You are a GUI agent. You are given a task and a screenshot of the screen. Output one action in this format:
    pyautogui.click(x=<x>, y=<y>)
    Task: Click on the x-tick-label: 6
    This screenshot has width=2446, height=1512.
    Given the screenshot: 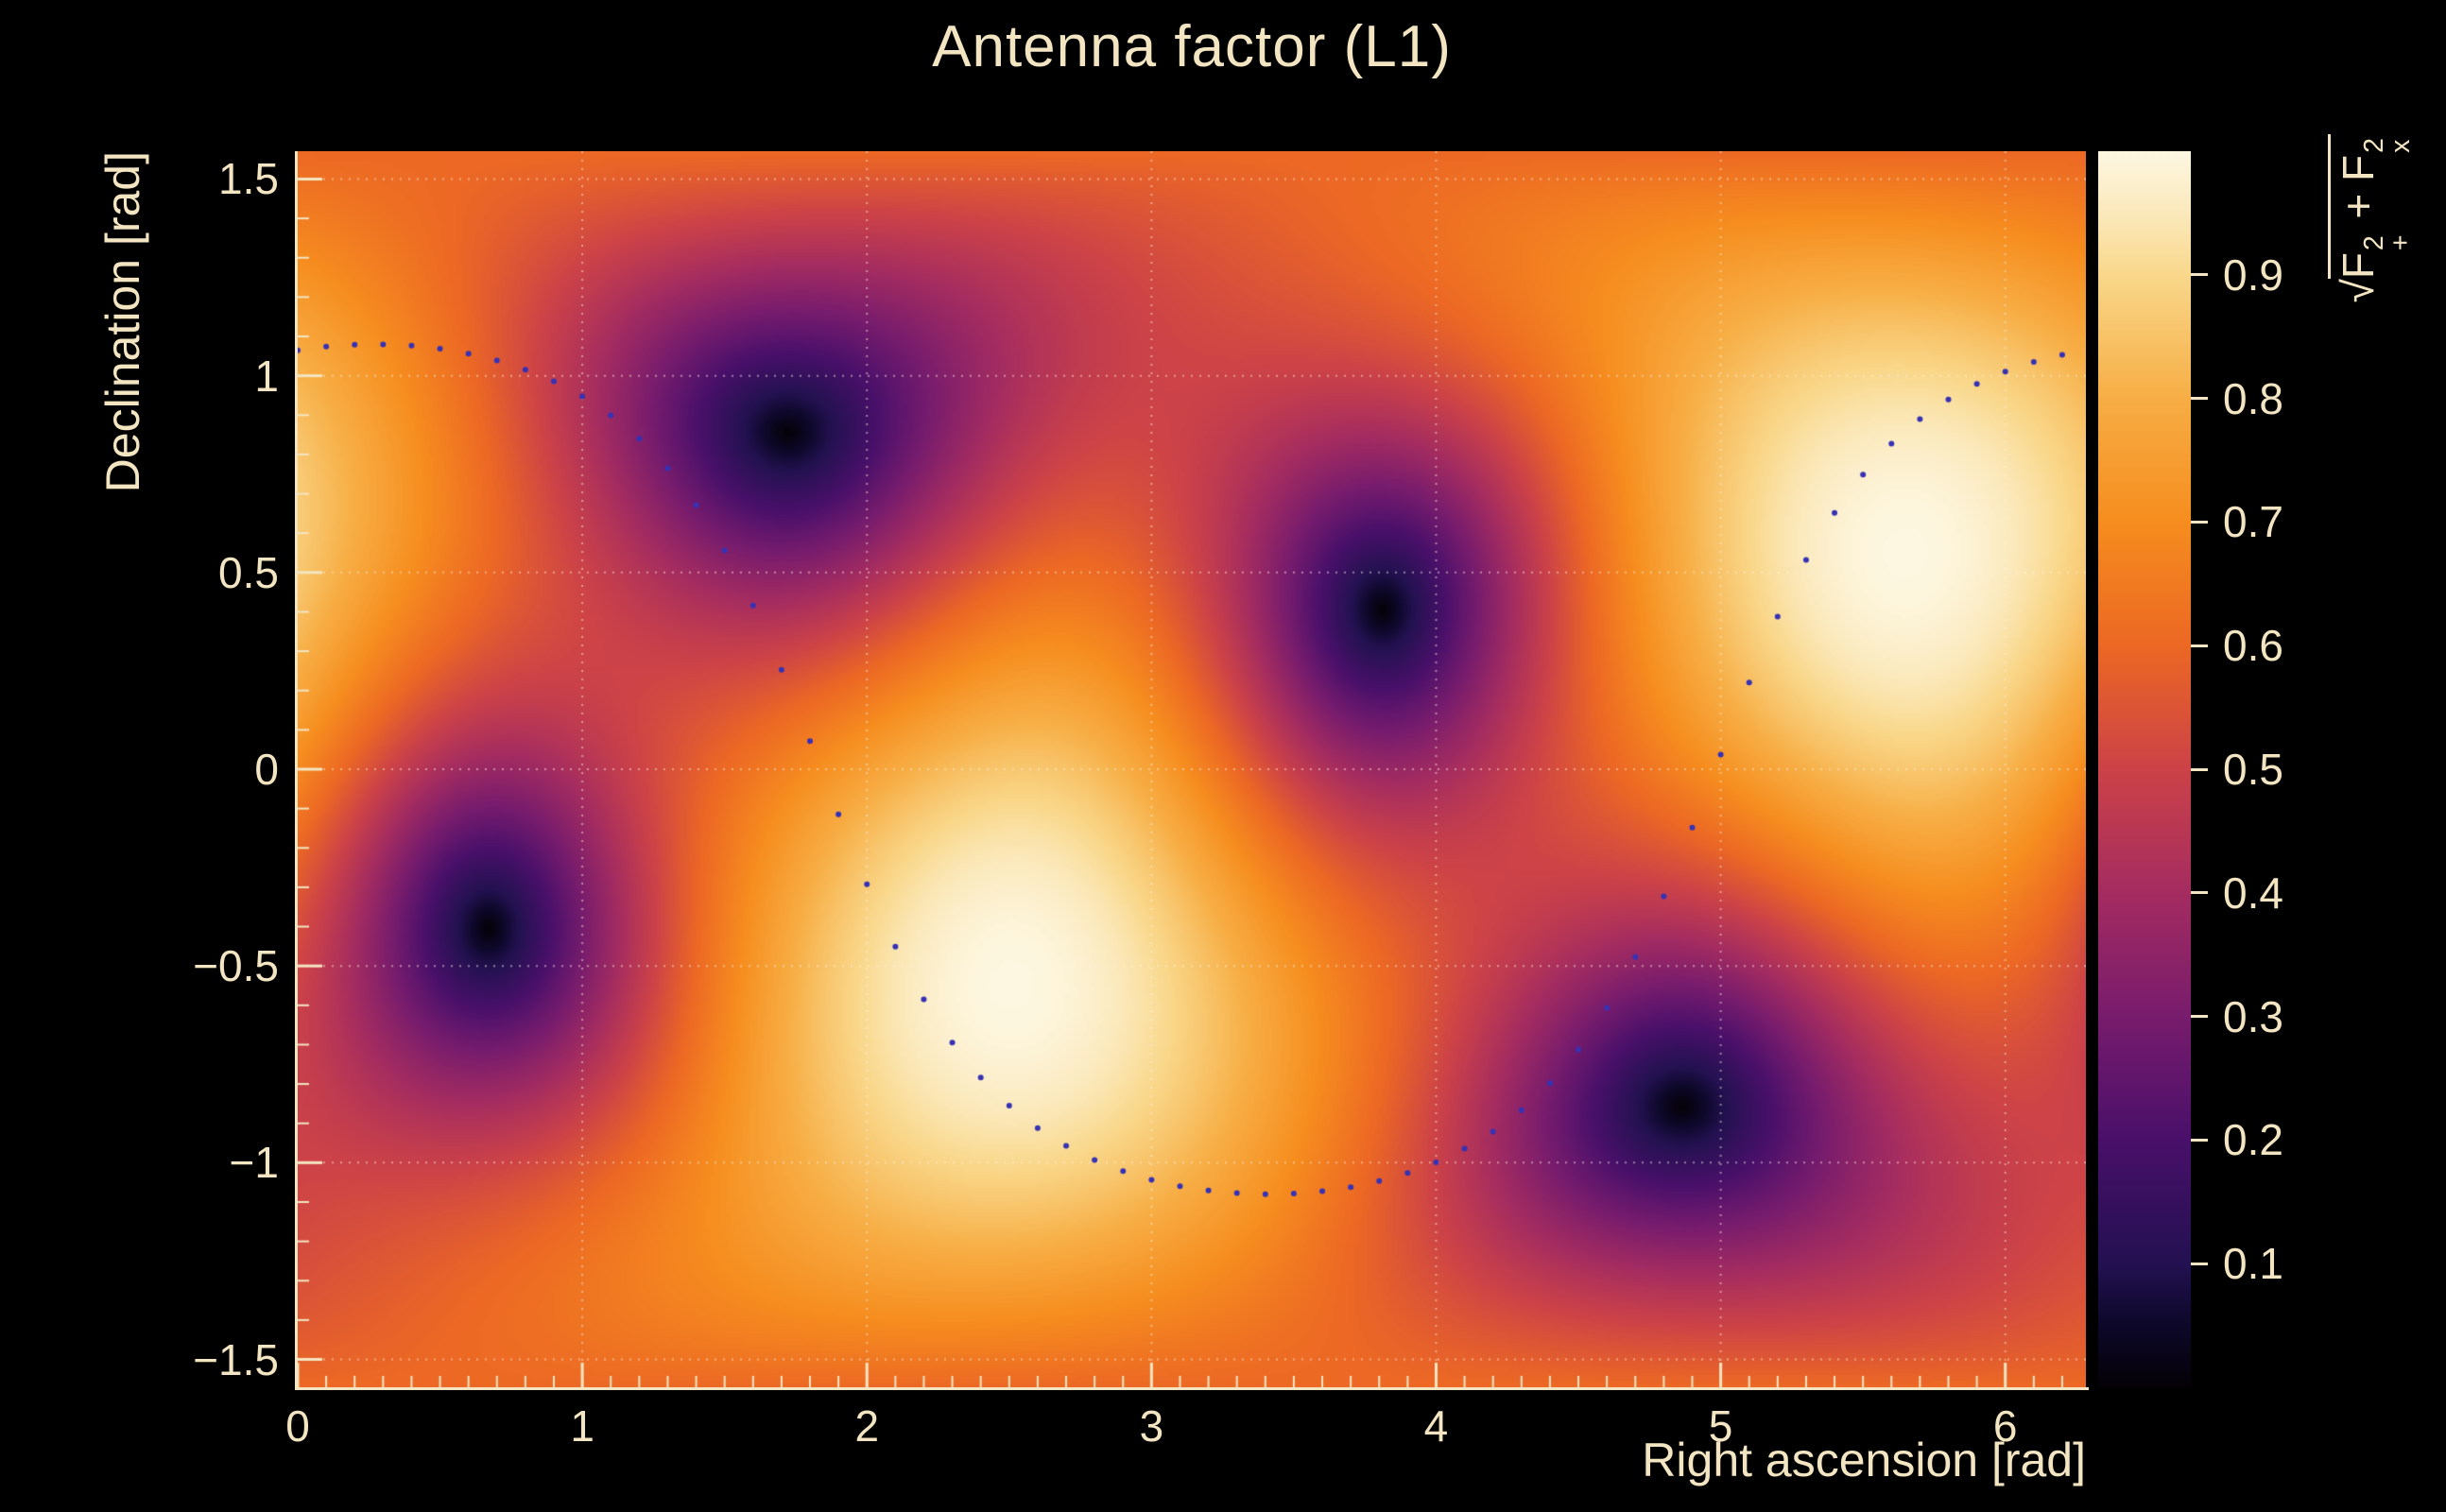 What is the action you would take?
    pyautogui.click(x=2005, y=1426)
    